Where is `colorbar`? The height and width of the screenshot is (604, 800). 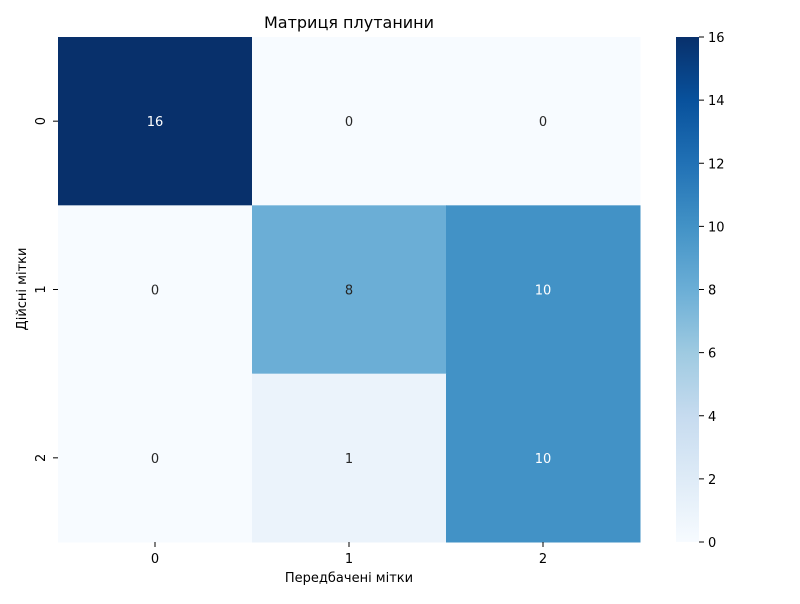 colorbar is located at coordinates (687, 289).